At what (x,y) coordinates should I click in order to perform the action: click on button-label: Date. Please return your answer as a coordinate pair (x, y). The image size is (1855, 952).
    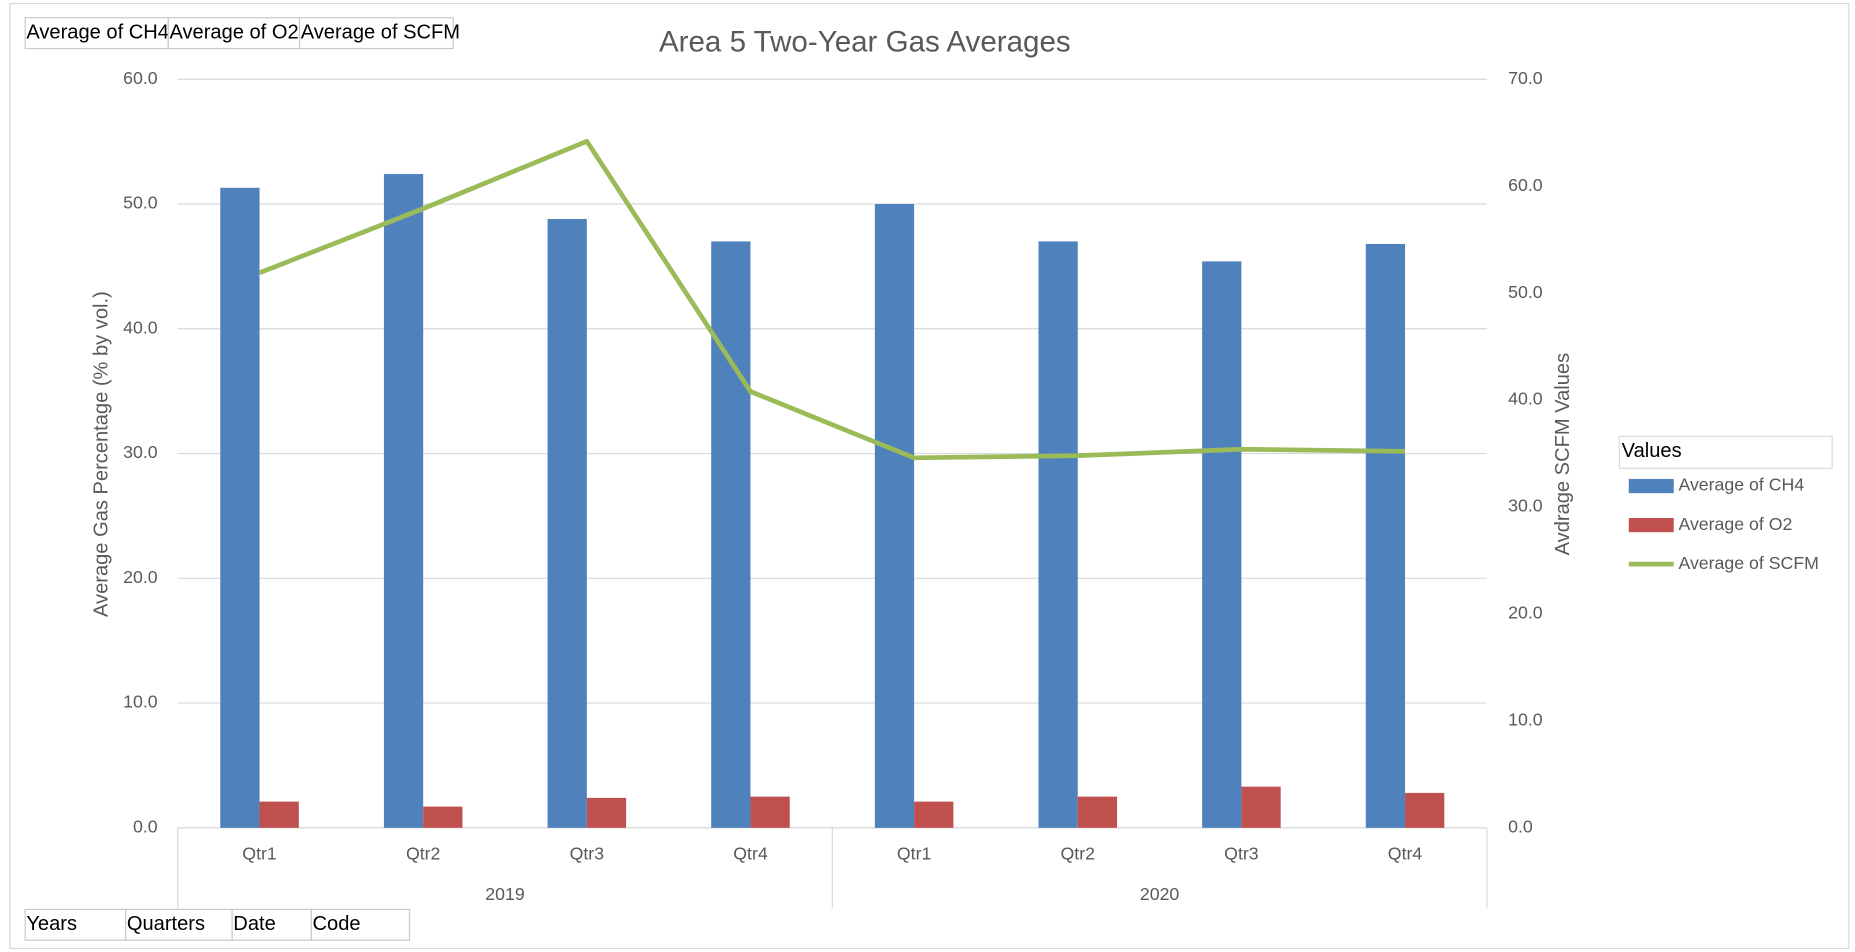
    Looking at the image, I should click on (254, 924).